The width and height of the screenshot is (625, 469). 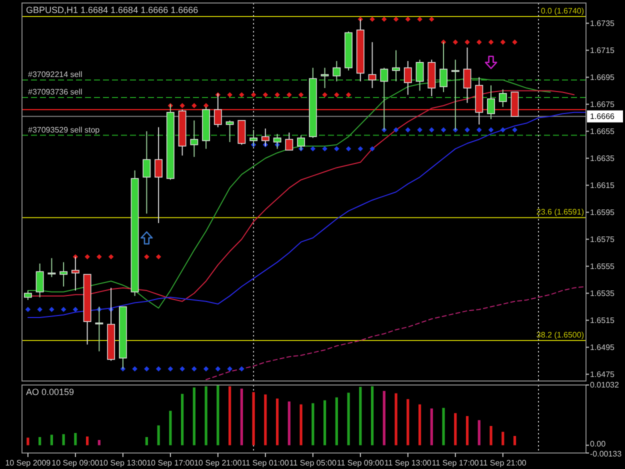 What do you see at coordinates (560, 212) in the screenshot?
I see `ref-line-label: 23.6 (1.6591)` at bounding box center [560, 212].